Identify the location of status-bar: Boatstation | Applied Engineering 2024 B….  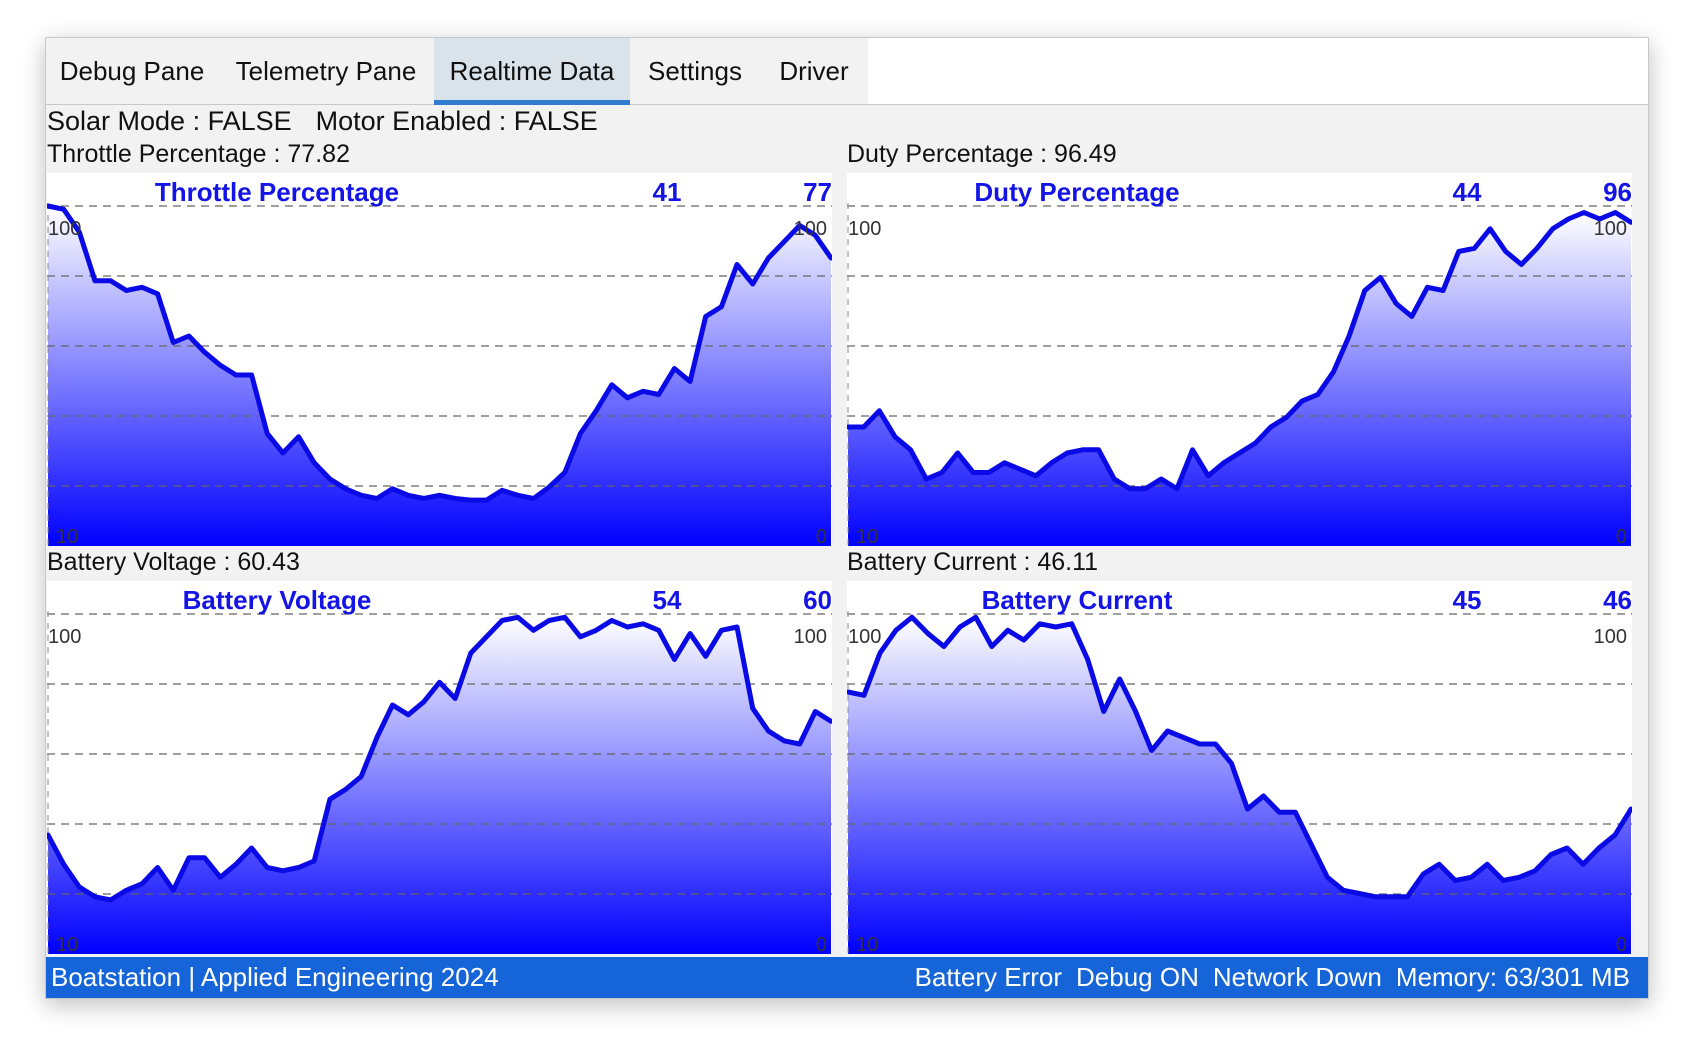
(847, 977).